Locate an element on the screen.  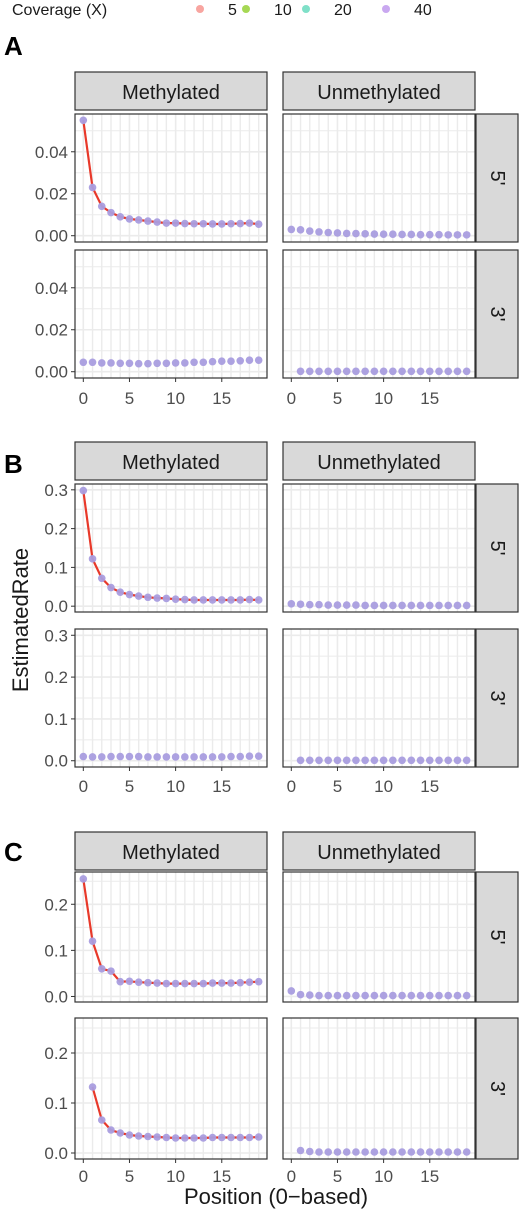
column-strip-label: Methylated is located at coordinates (171, 463).